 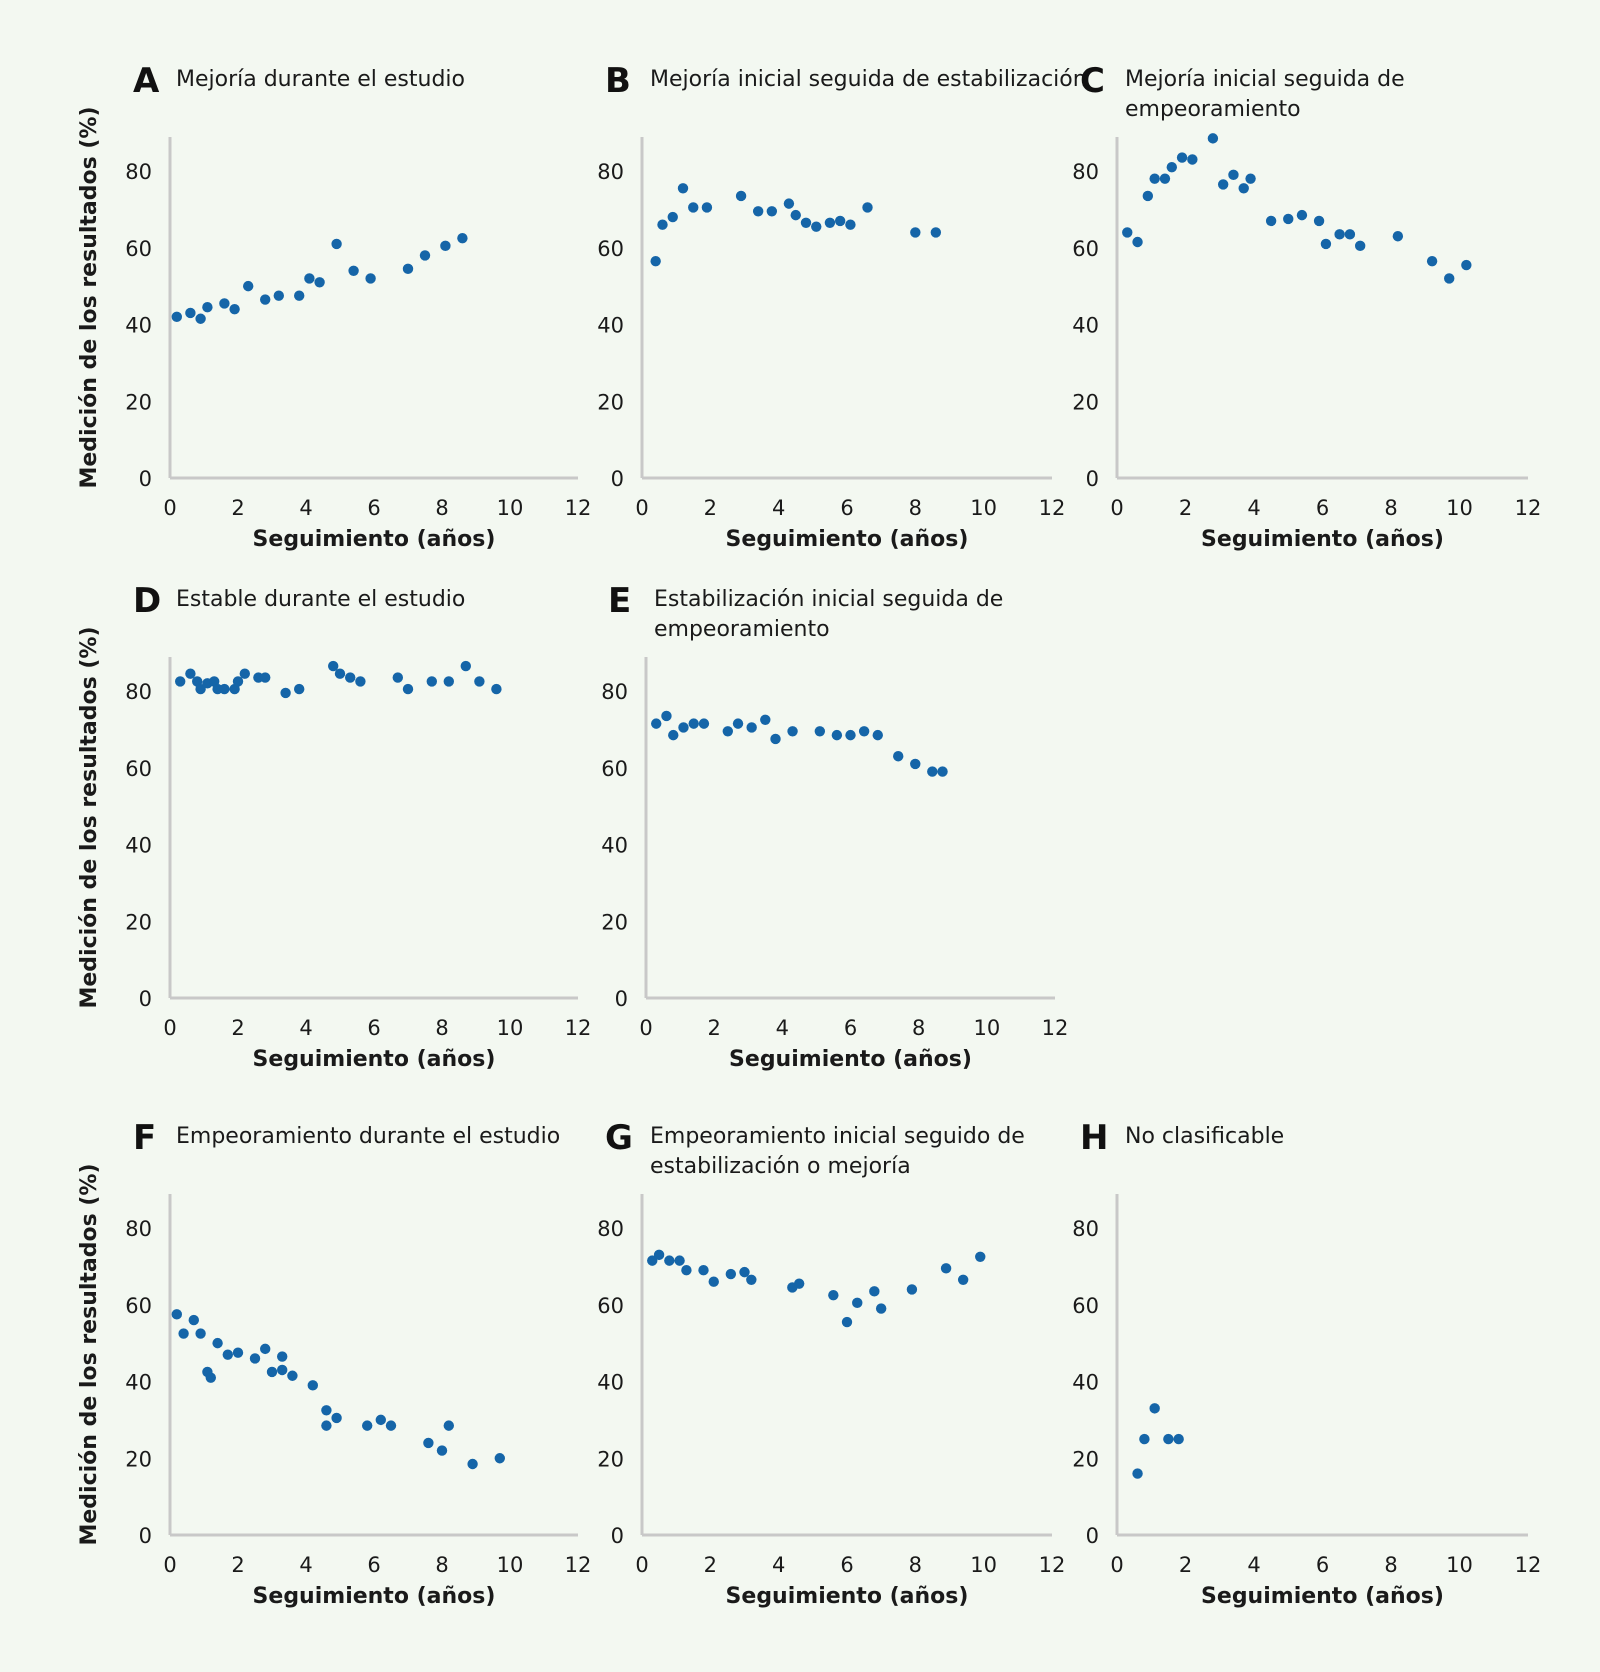 I want to click on y-tick-label: 20, so click(x=614, y=922).